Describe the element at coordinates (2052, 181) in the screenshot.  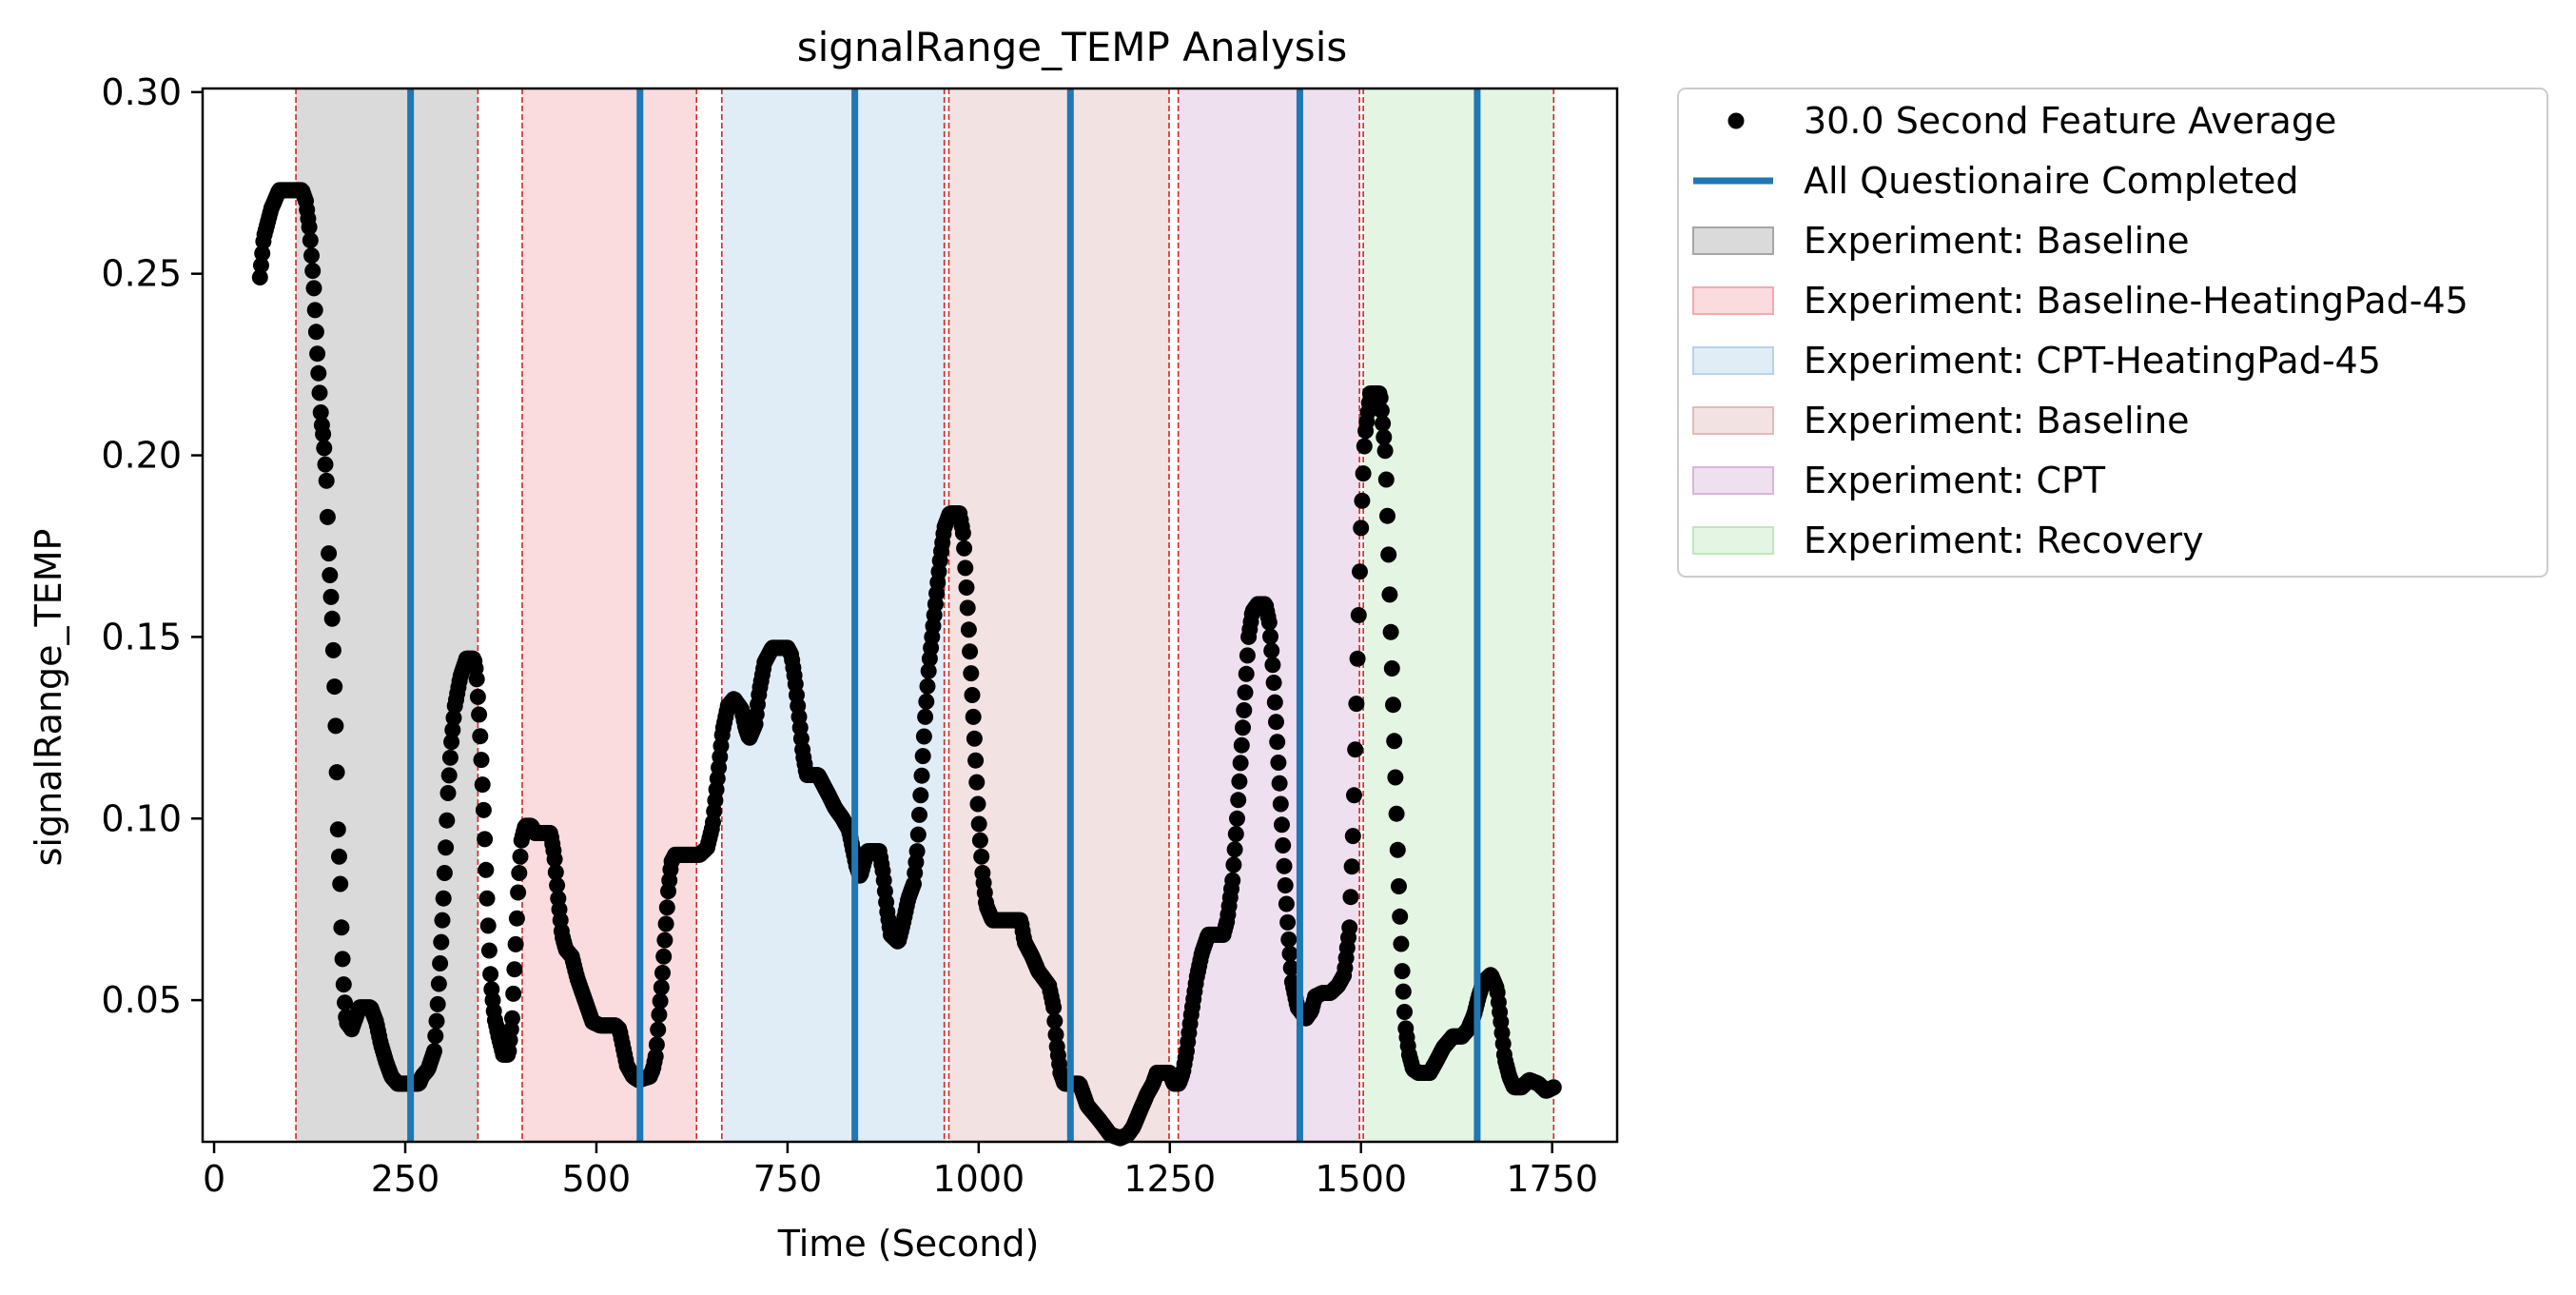
I see `legend-label-1: All Questionaire Completed` at that location.